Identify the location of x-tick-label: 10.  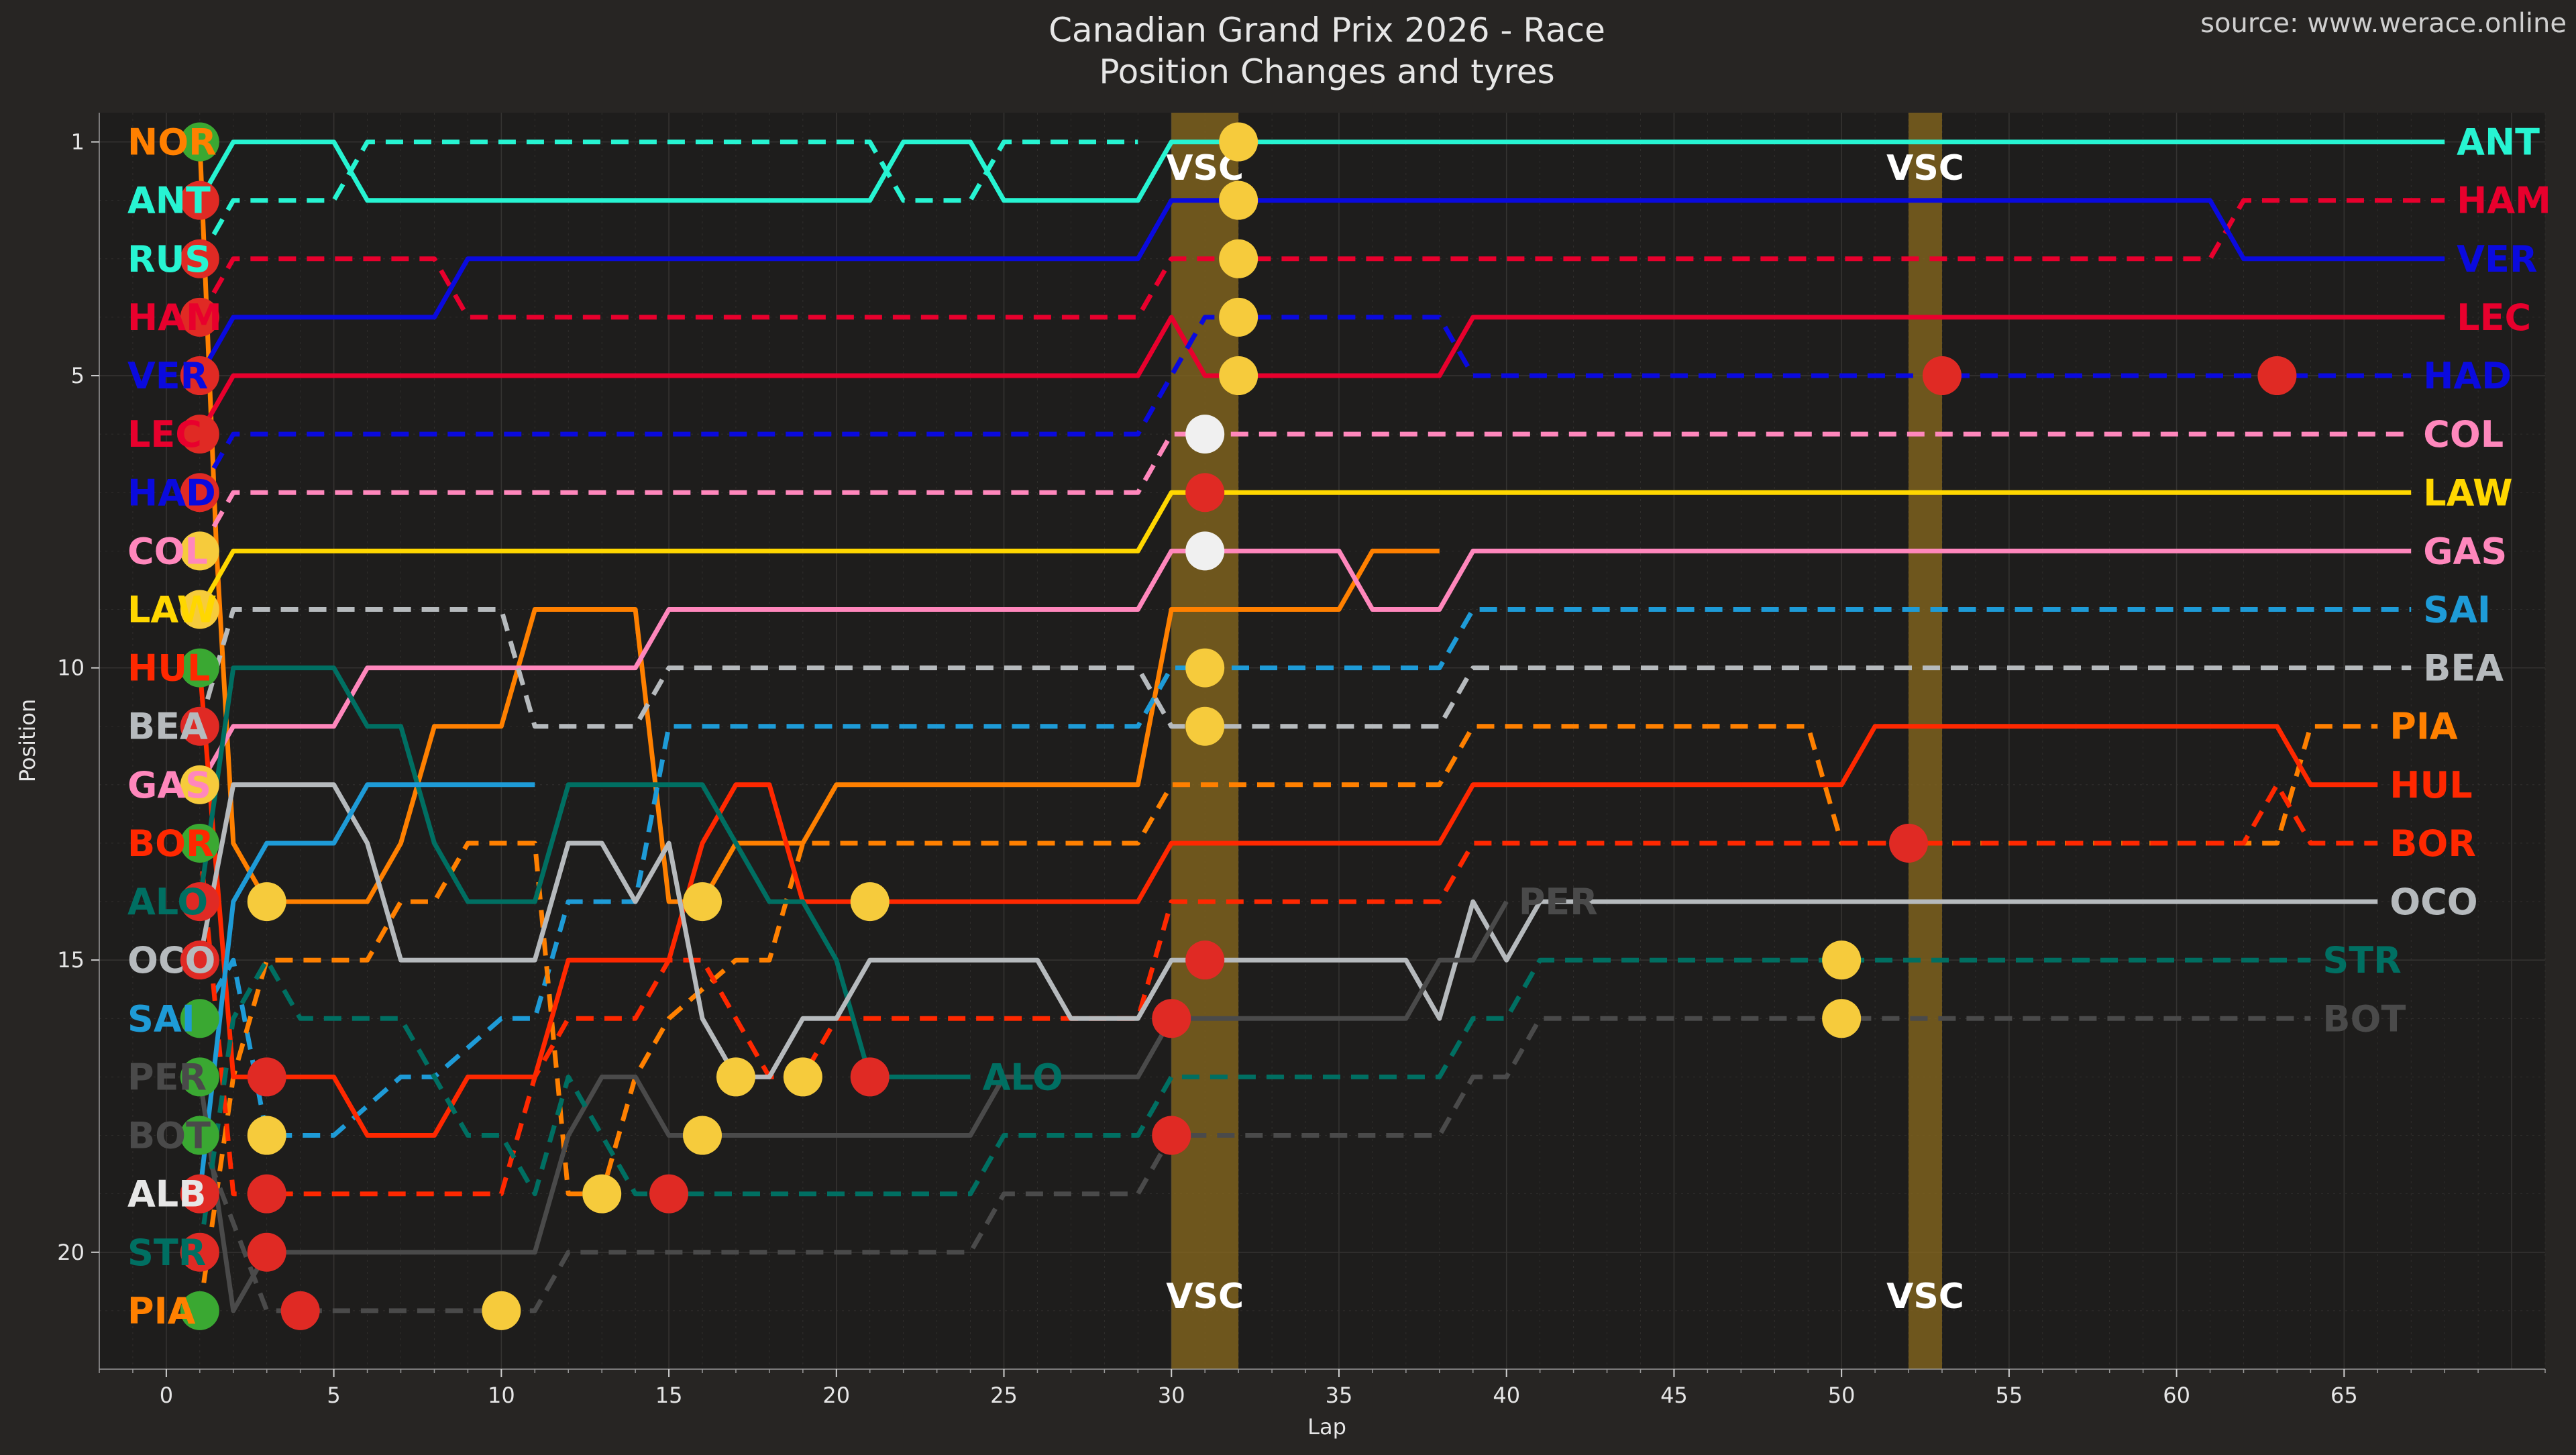
(501, 1395).